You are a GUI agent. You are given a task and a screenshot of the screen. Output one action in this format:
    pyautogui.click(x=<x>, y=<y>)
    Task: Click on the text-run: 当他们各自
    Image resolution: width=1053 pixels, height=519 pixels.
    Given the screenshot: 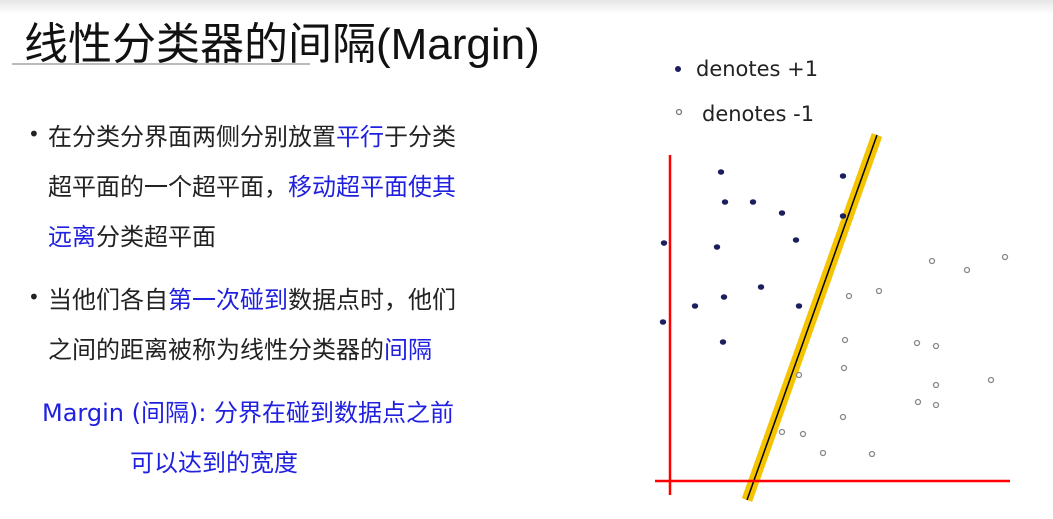 What is the action you would take?
    pyautogui.click(x=108, y=300)
    